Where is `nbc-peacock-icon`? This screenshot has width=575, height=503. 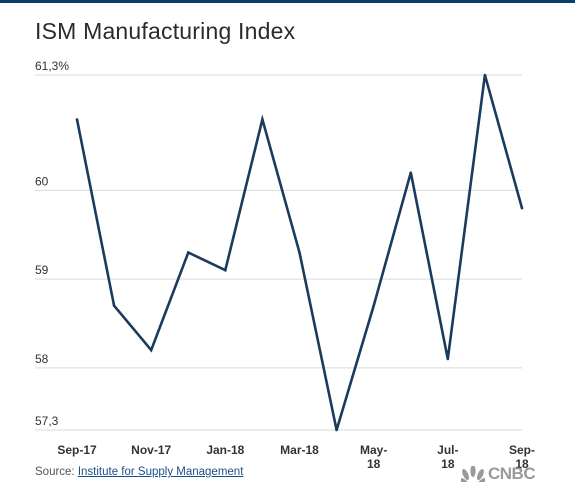 nbc-peacock-icon is located at coordinates (473, 474).